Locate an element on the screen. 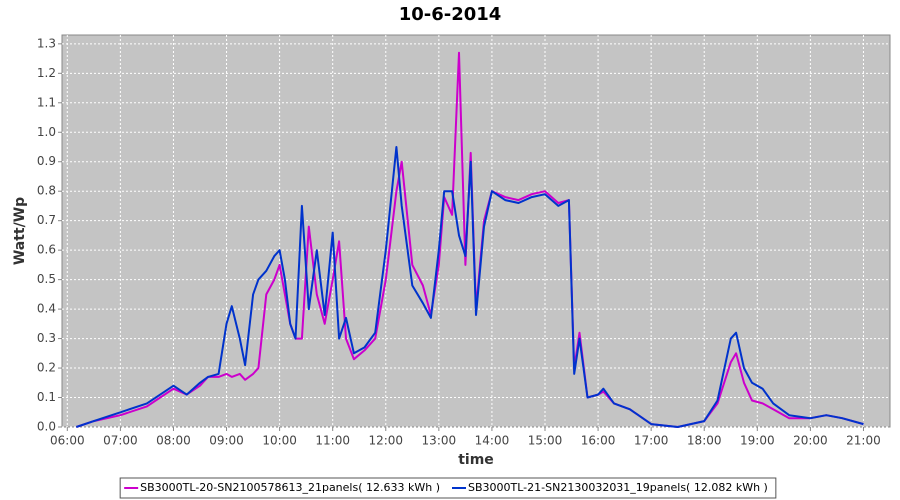  y-tick-label: 1.0 is located at coordinates (46, 132).